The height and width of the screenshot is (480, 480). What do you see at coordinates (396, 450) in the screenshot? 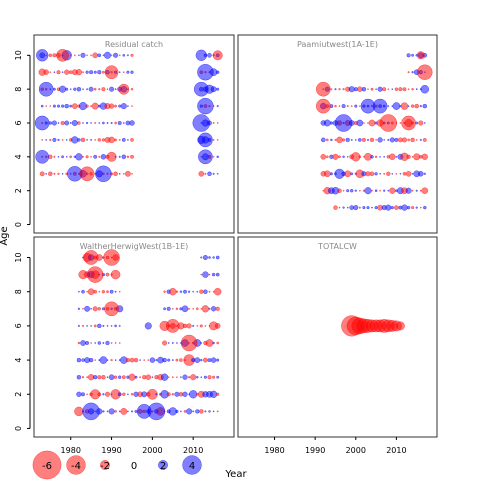
I see `x-tick-label: 2010` at bounding box center [396, 450].